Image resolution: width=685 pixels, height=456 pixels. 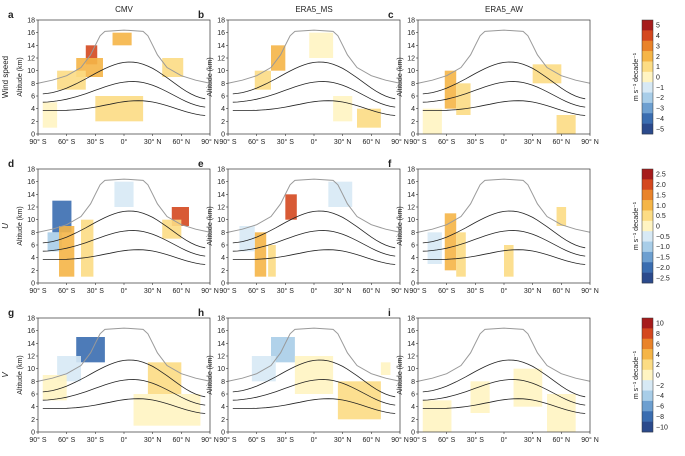 I want to click on colorbar-tick-label: −2.0, so click(x=663, y=268).